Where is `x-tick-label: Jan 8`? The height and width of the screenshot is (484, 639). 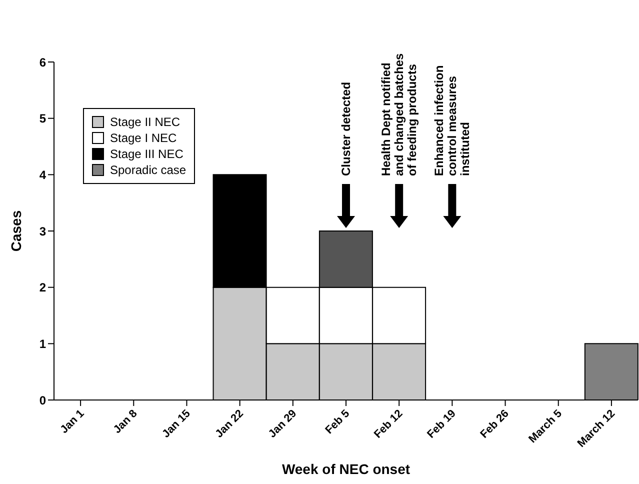
x-tick-label: Jan 8 is located at coordinates (125, 422).